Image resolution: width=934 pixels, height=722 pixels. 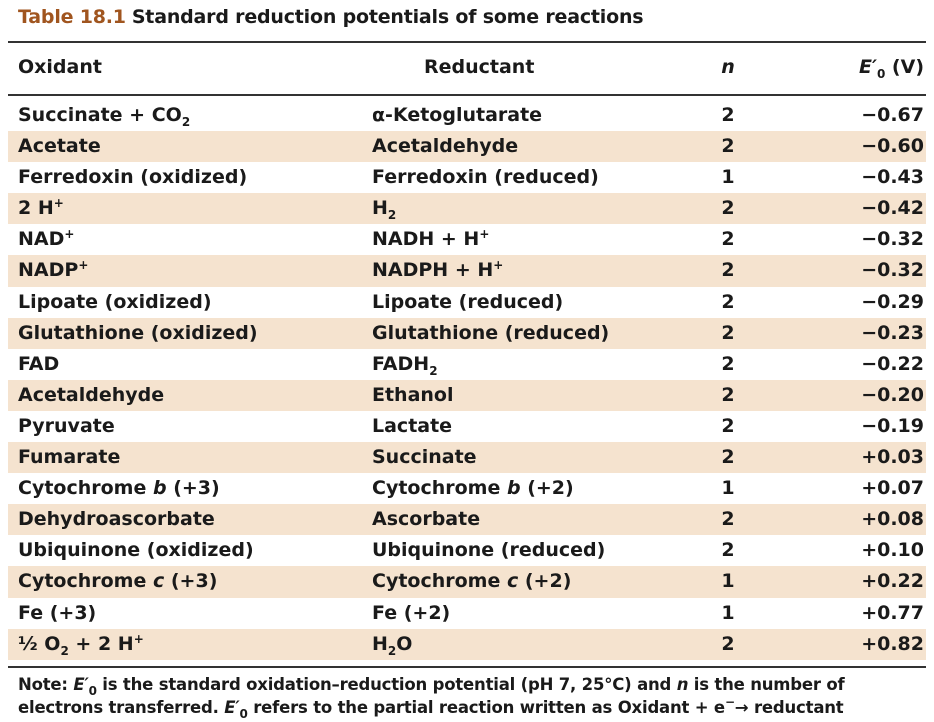 I want to click on oxidant-cell: Glutathione (oxidized), so click(x=138, y=332).